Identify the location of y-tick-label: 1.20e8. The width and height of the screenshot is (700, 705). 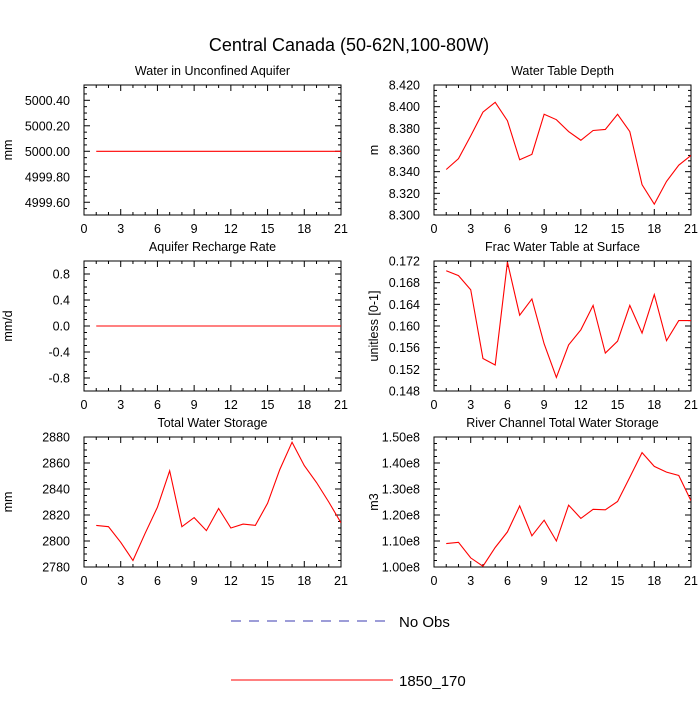
(401, 516).